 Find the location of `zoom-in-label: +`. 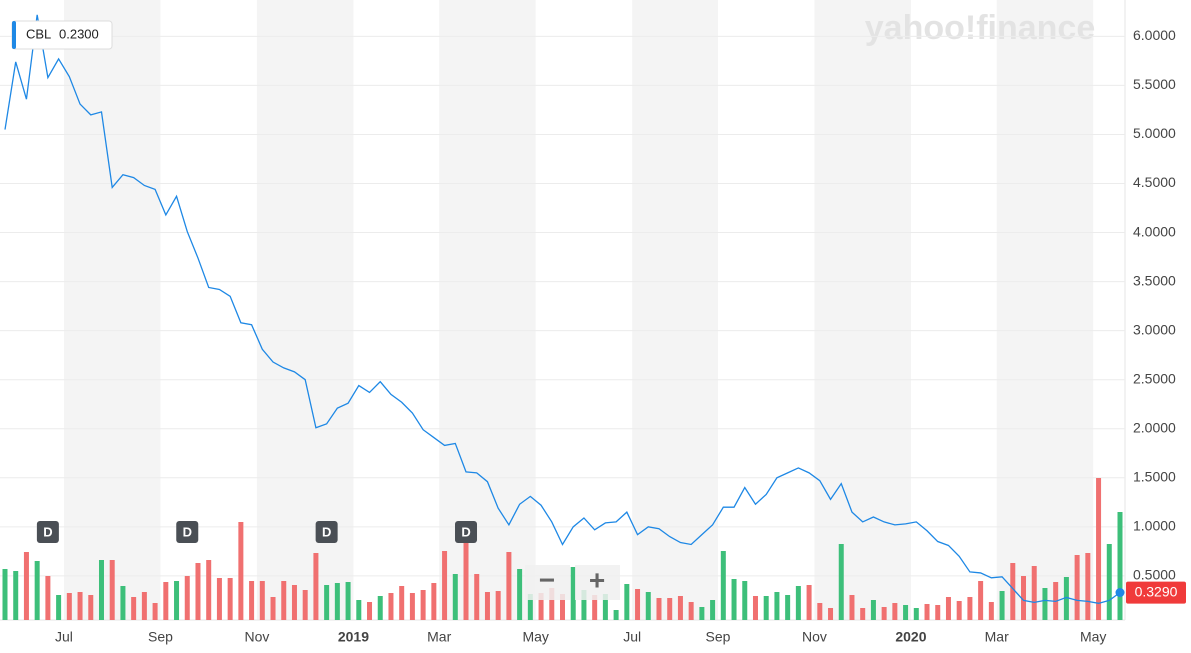

zoom-in-label: + is located at coordinates (597, 579).